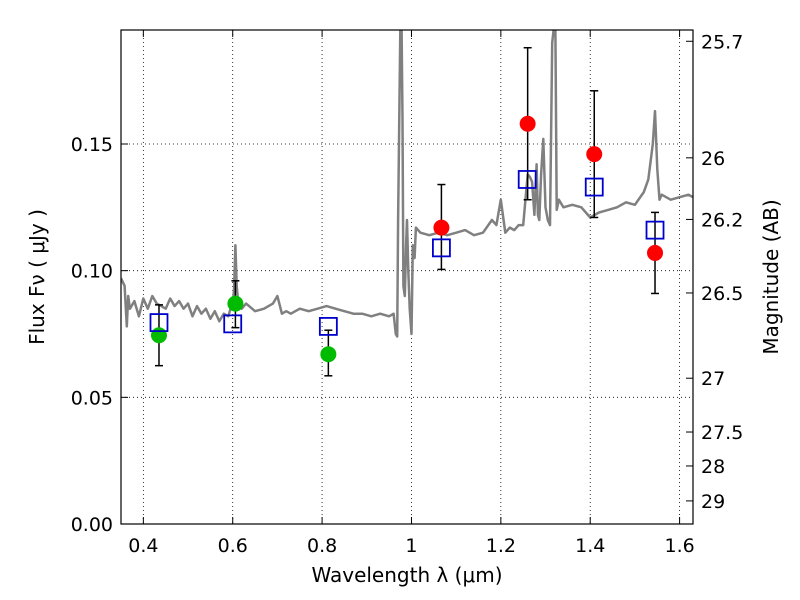 The image size is (800, 600). I want to click on x-tick-label: 1.4, so click(590, 546).